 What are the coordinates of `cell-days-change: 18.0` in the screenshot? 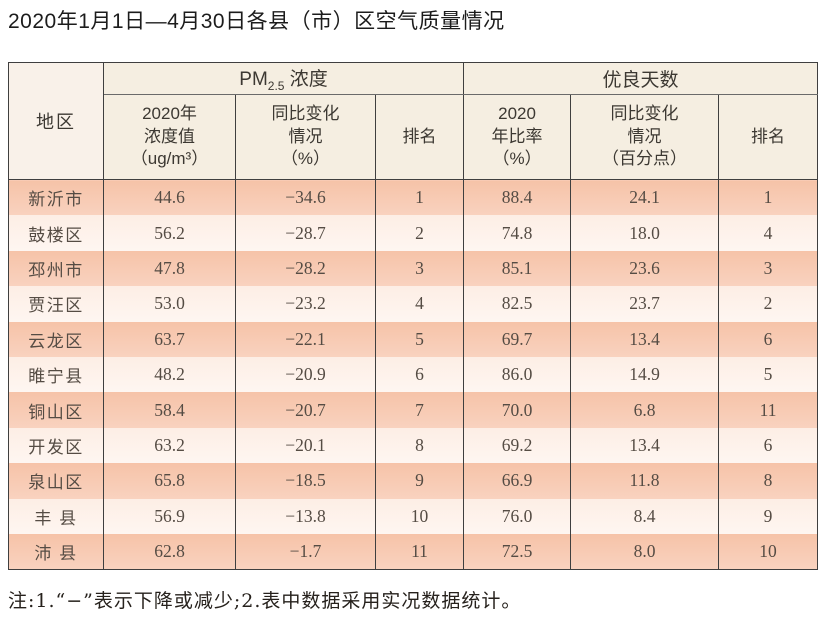 It's located at (645, 233).